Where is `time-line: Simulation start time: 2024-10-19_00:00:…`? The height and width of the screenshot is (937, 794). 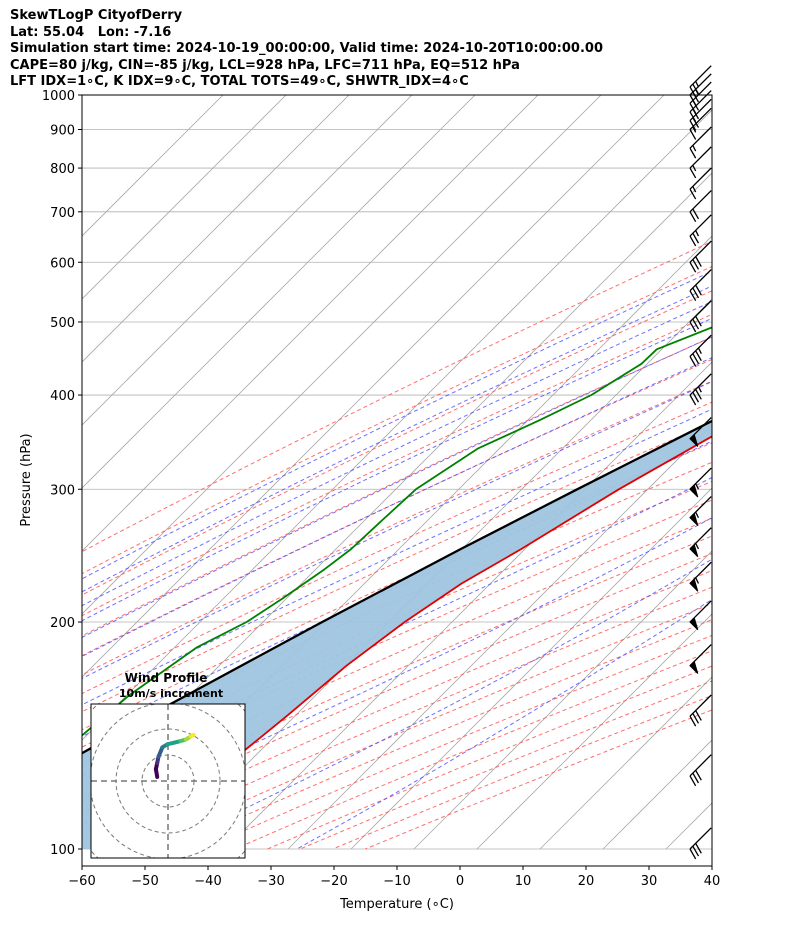
time-line: Simulation start time: 2024-10-19_00:00:… is located at coordinates (306, 49).